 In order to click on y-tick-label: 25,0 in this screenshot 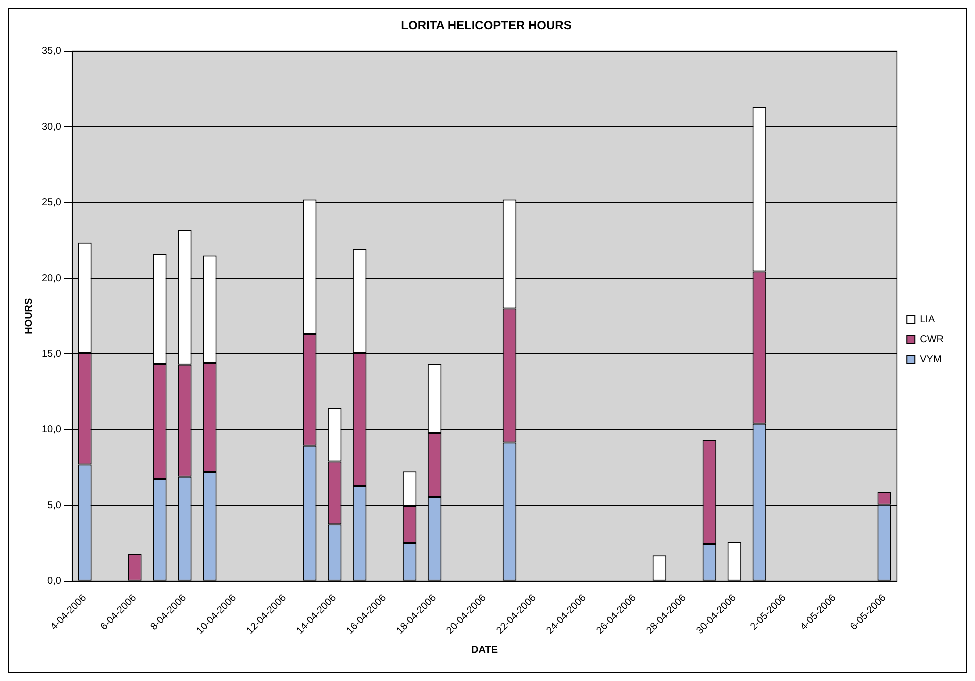, I will do `click(52, 203)`.